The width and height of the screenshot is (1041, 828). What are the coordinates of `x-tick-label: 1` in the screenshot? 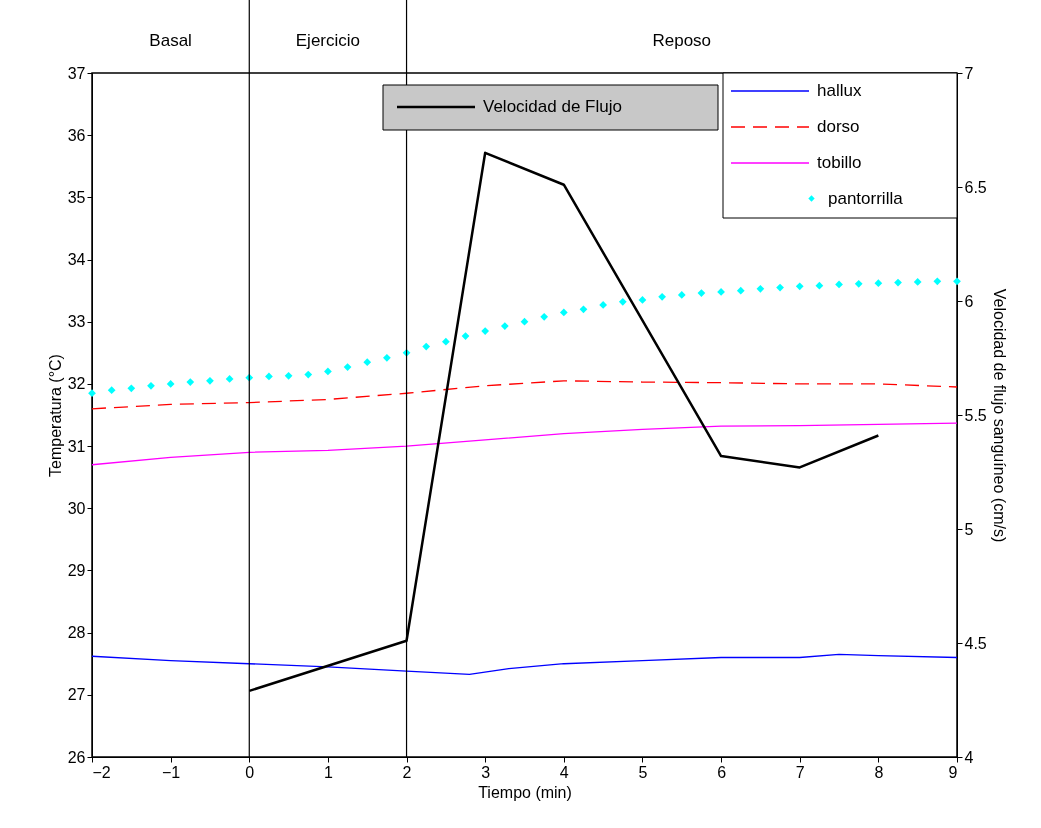 It's located at (328, 772).